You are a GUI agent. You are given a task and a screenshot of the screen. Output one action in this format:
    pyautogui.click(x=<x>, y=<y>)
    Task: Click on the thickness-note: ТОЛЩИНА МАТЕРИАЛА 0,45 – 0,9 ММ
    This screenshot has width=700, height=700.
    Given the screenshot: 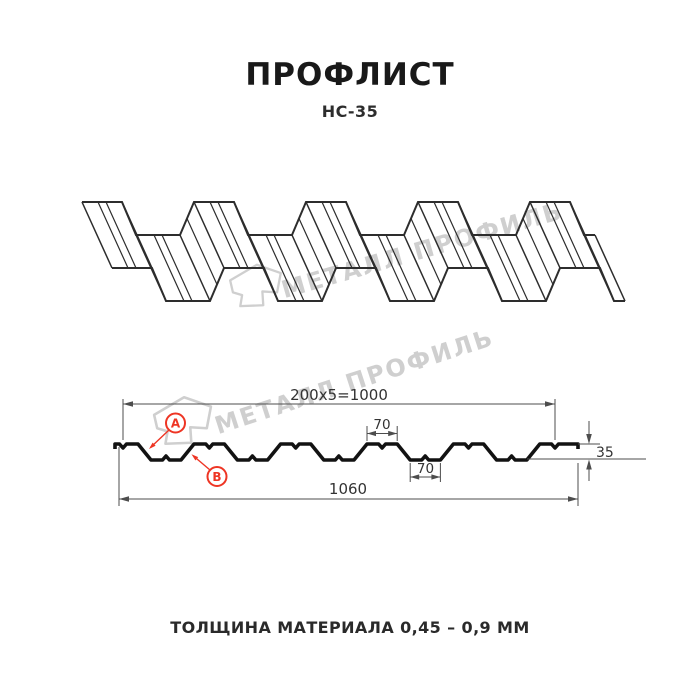 What is the action you would take?
    pyautogui.click(x=350, y=627)
    